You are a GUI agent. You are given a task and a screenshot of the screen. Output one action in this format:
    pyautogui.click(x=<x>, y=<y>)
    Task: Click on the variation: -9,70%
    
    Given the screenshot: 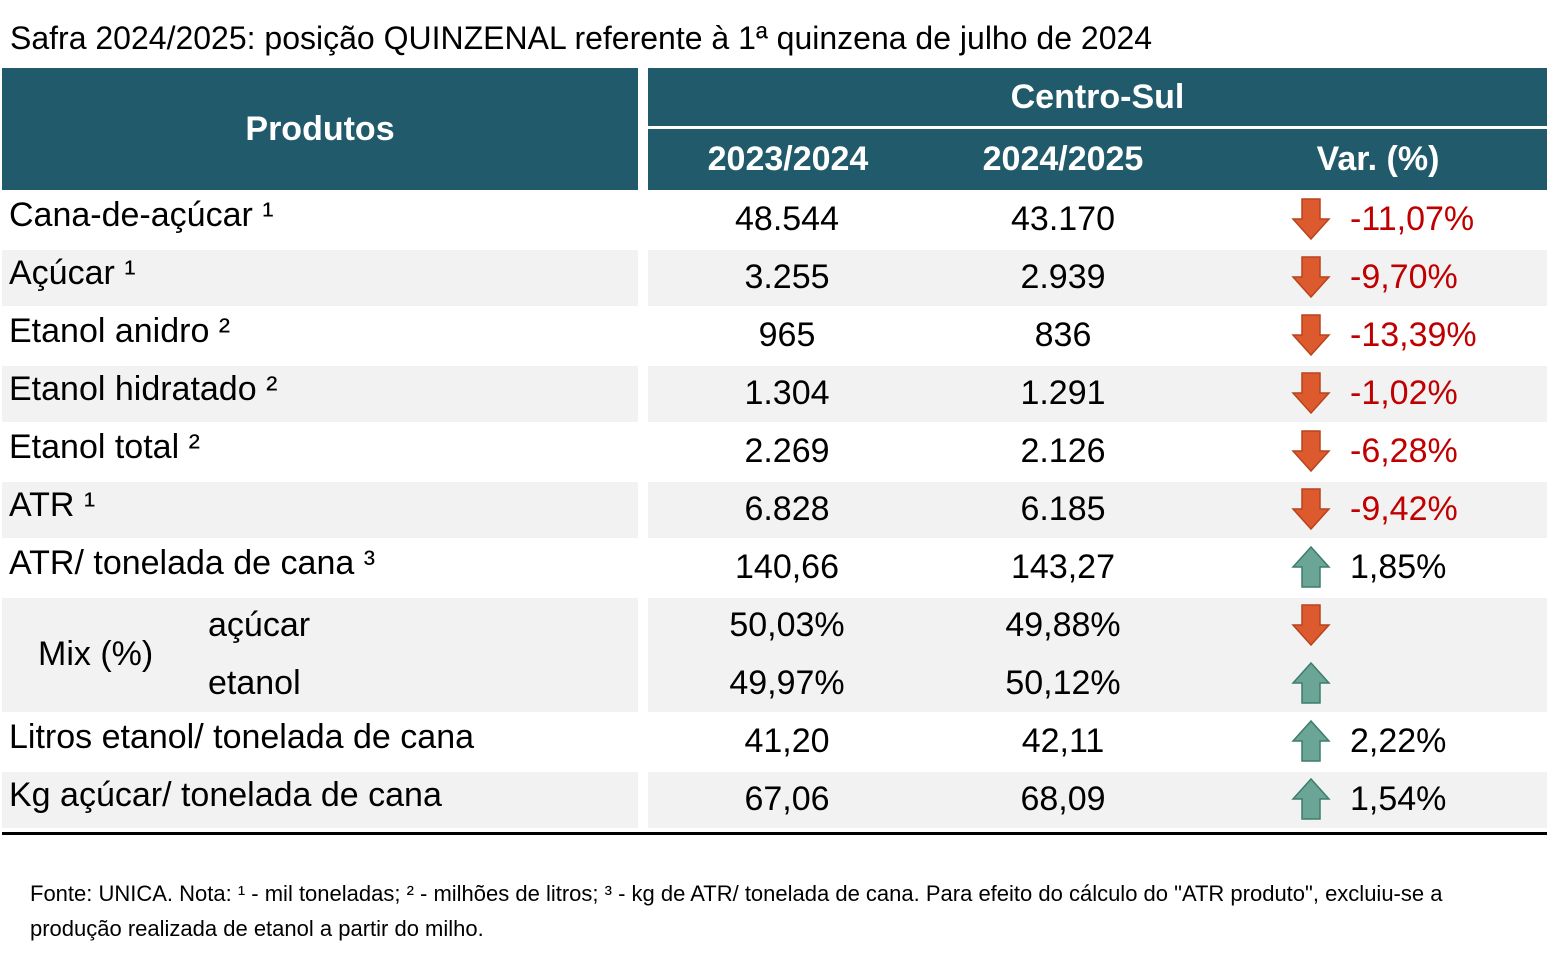 What is the action you would take?
    pyautogui.click(x=1404, y=277)
    